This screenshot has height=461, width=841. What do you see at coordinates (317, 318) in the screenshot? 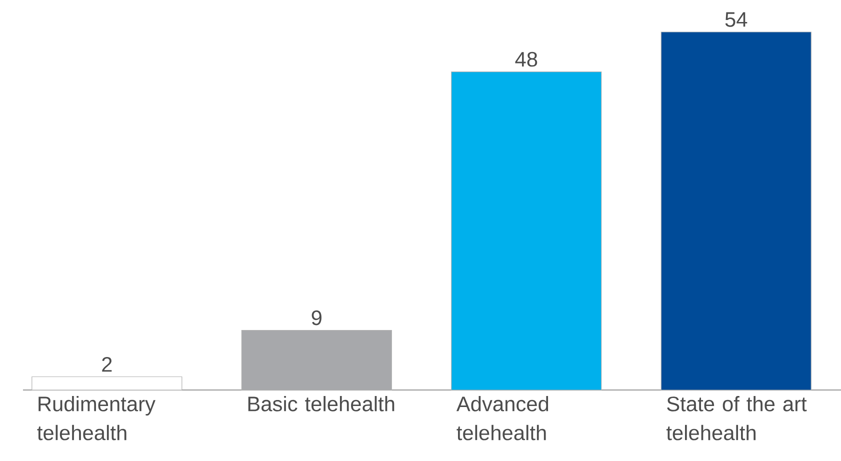
I see `data-label: 9` at bounding box center [317, 318].